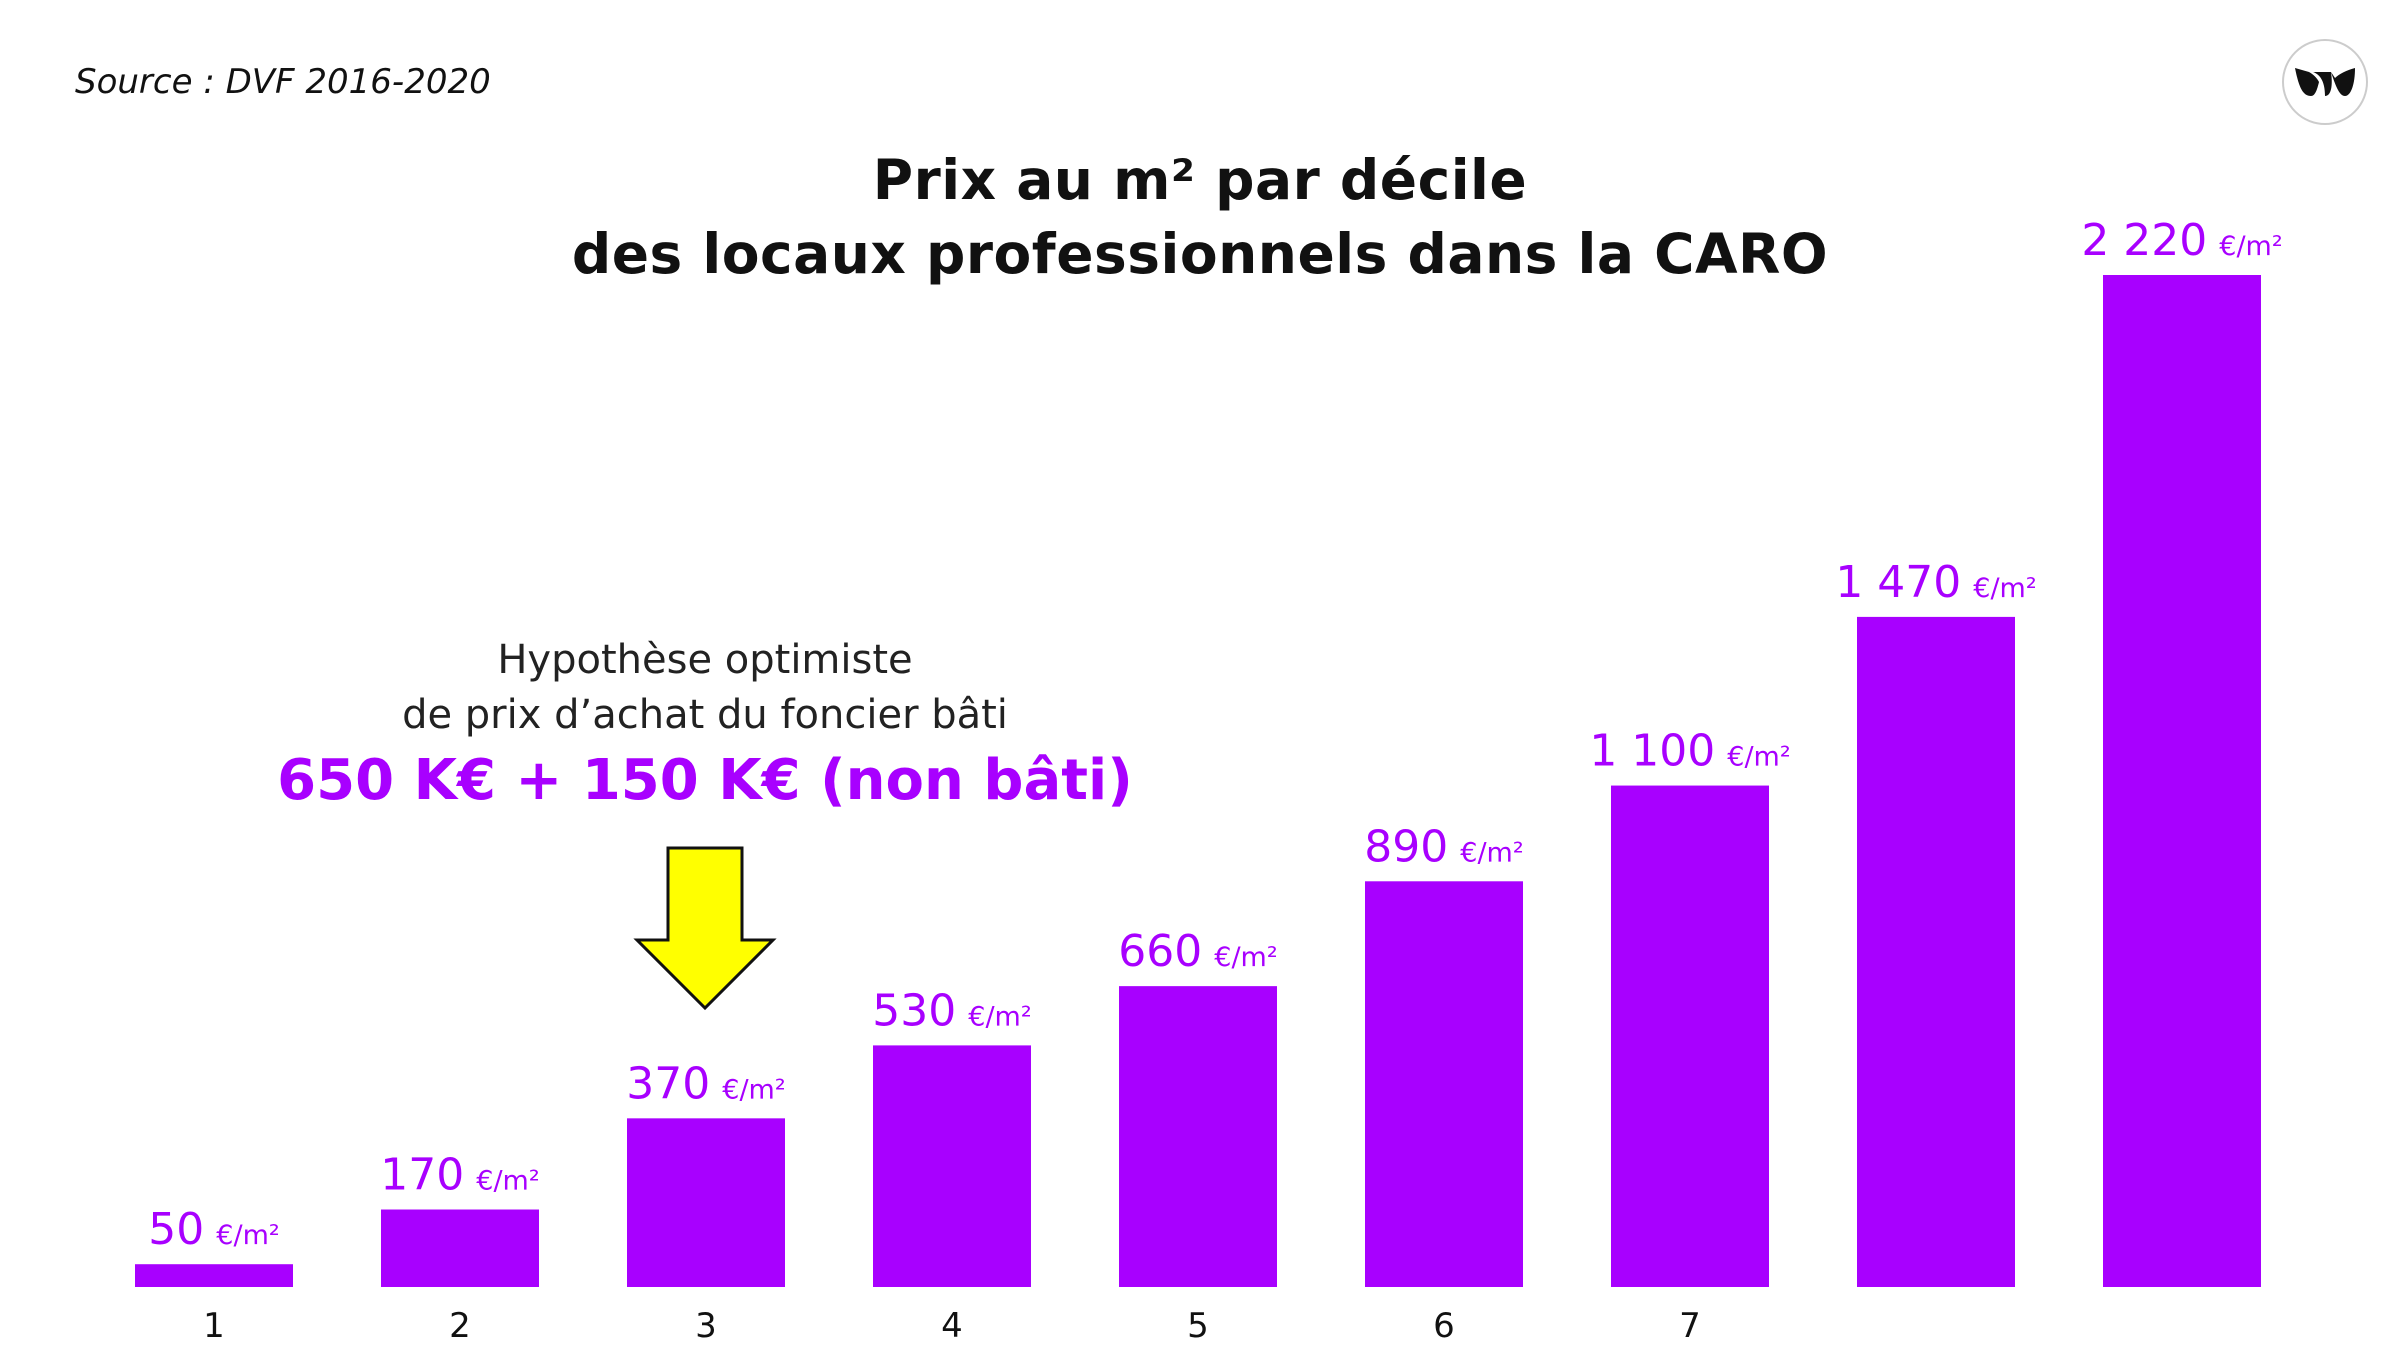 The height and width of the screenshot is (1350, 2400). What do you see at coordinates (705, 715) in the screenshot?
I see `annotation-line-2: de prix d’achat du foncier bâti` at bounding box center [705, 715].